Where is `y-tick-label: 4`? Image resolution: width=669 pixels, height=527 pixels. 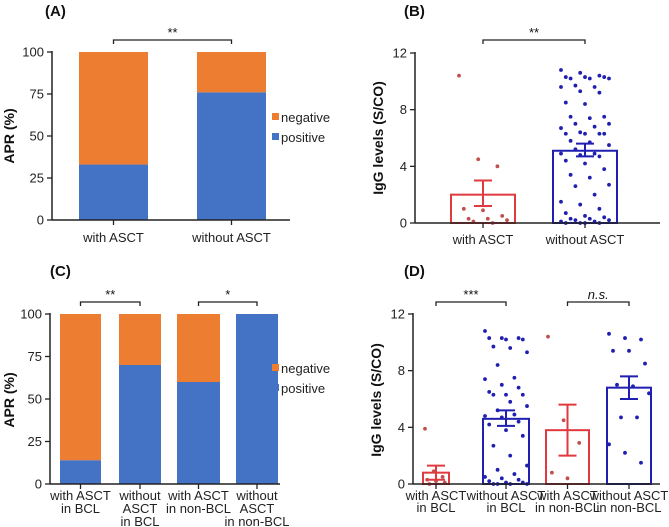
y-tick-label: 4 is located at coordinates (403, 166).